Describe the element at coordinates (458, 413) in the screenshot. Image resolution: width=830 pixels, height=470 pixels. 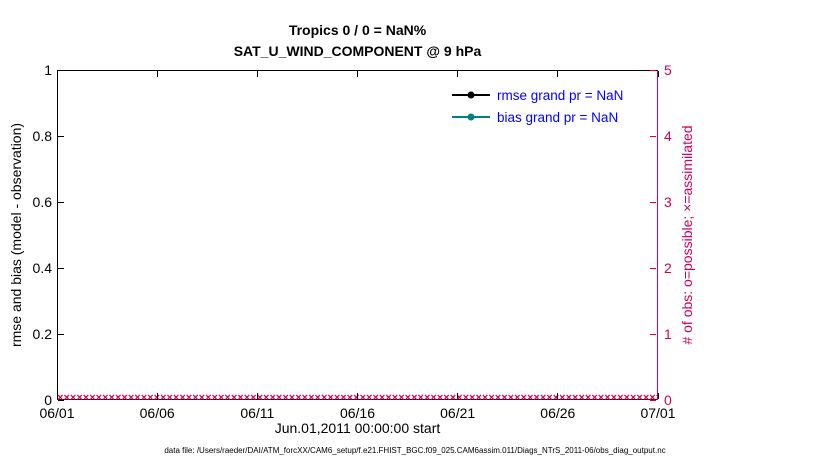
I see `x-tick-label: 06/21` at that location.